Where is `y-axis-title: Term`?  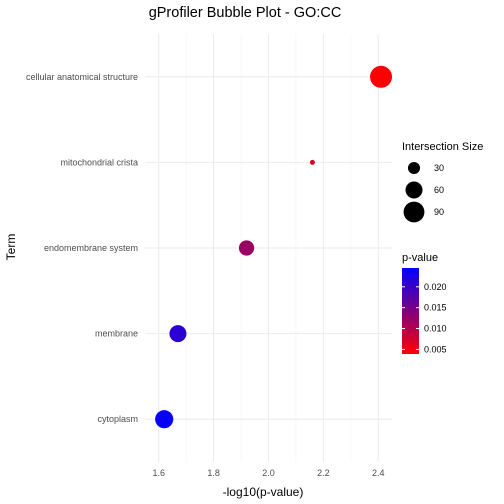
y-axis-title: Term is located at coordinates (11, 247).